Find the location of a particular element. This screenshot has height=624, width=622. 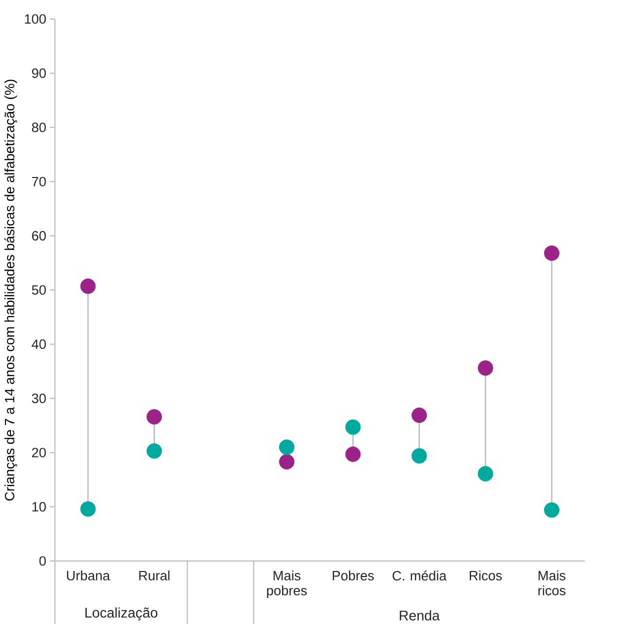

x-tick-label: Rural is located at coordinates (154, 575).